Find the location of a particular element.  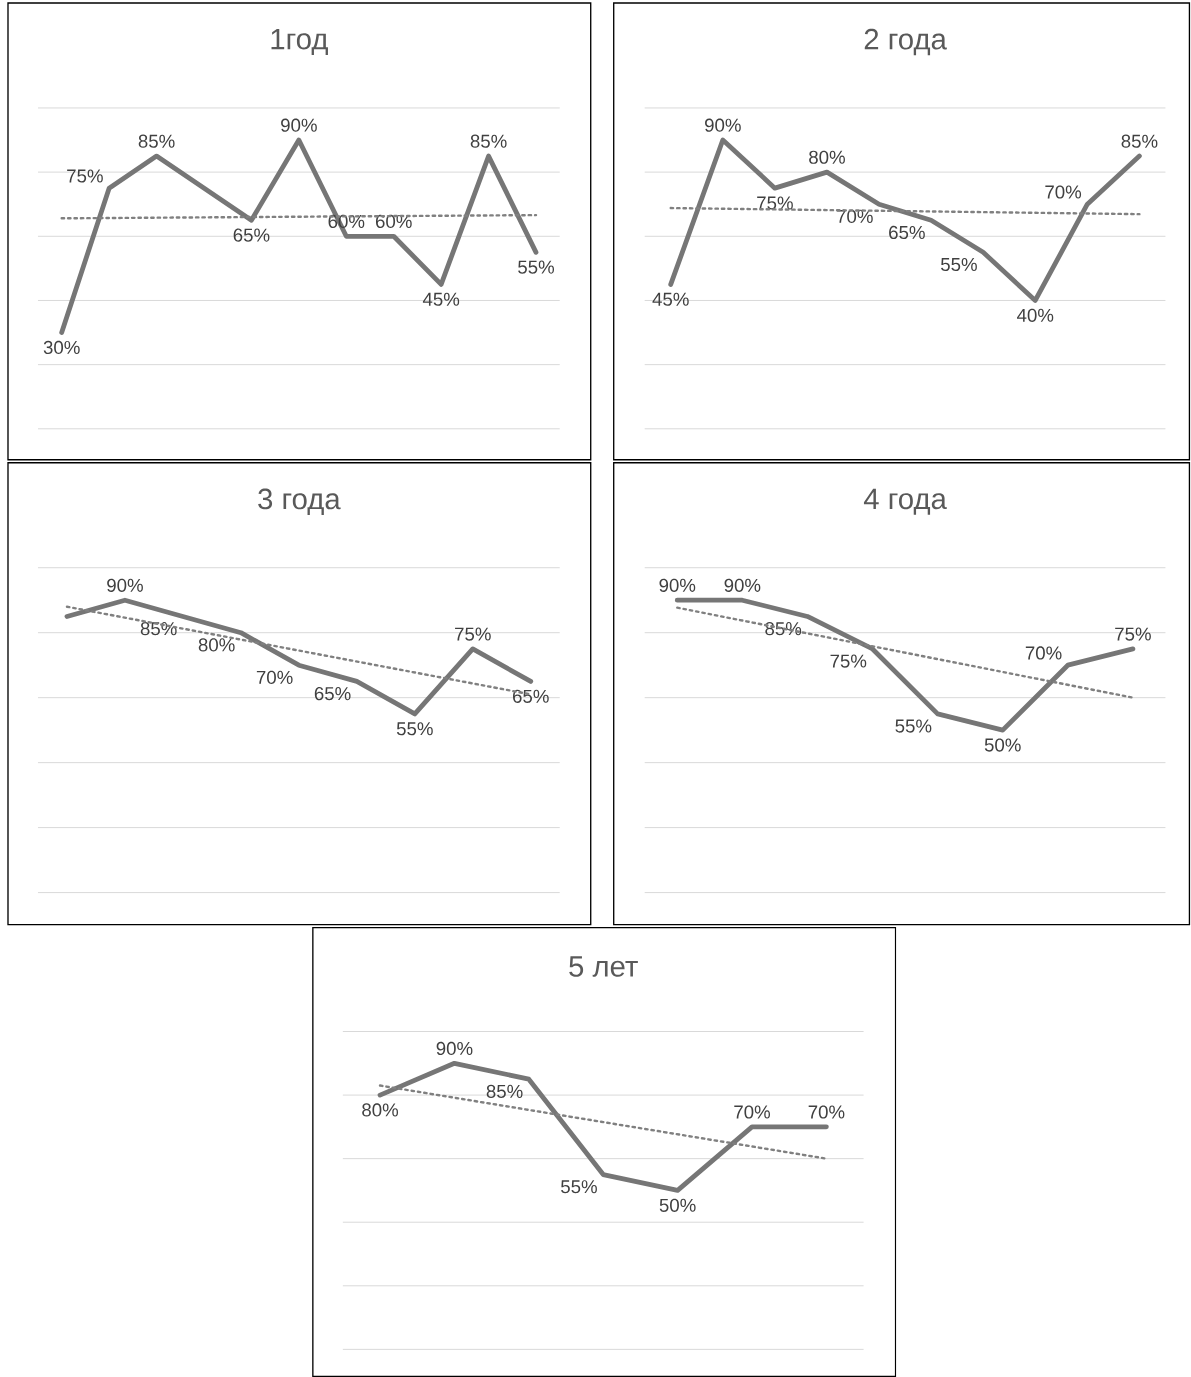

chart-title: 1год is located at coordinates (299, 41).